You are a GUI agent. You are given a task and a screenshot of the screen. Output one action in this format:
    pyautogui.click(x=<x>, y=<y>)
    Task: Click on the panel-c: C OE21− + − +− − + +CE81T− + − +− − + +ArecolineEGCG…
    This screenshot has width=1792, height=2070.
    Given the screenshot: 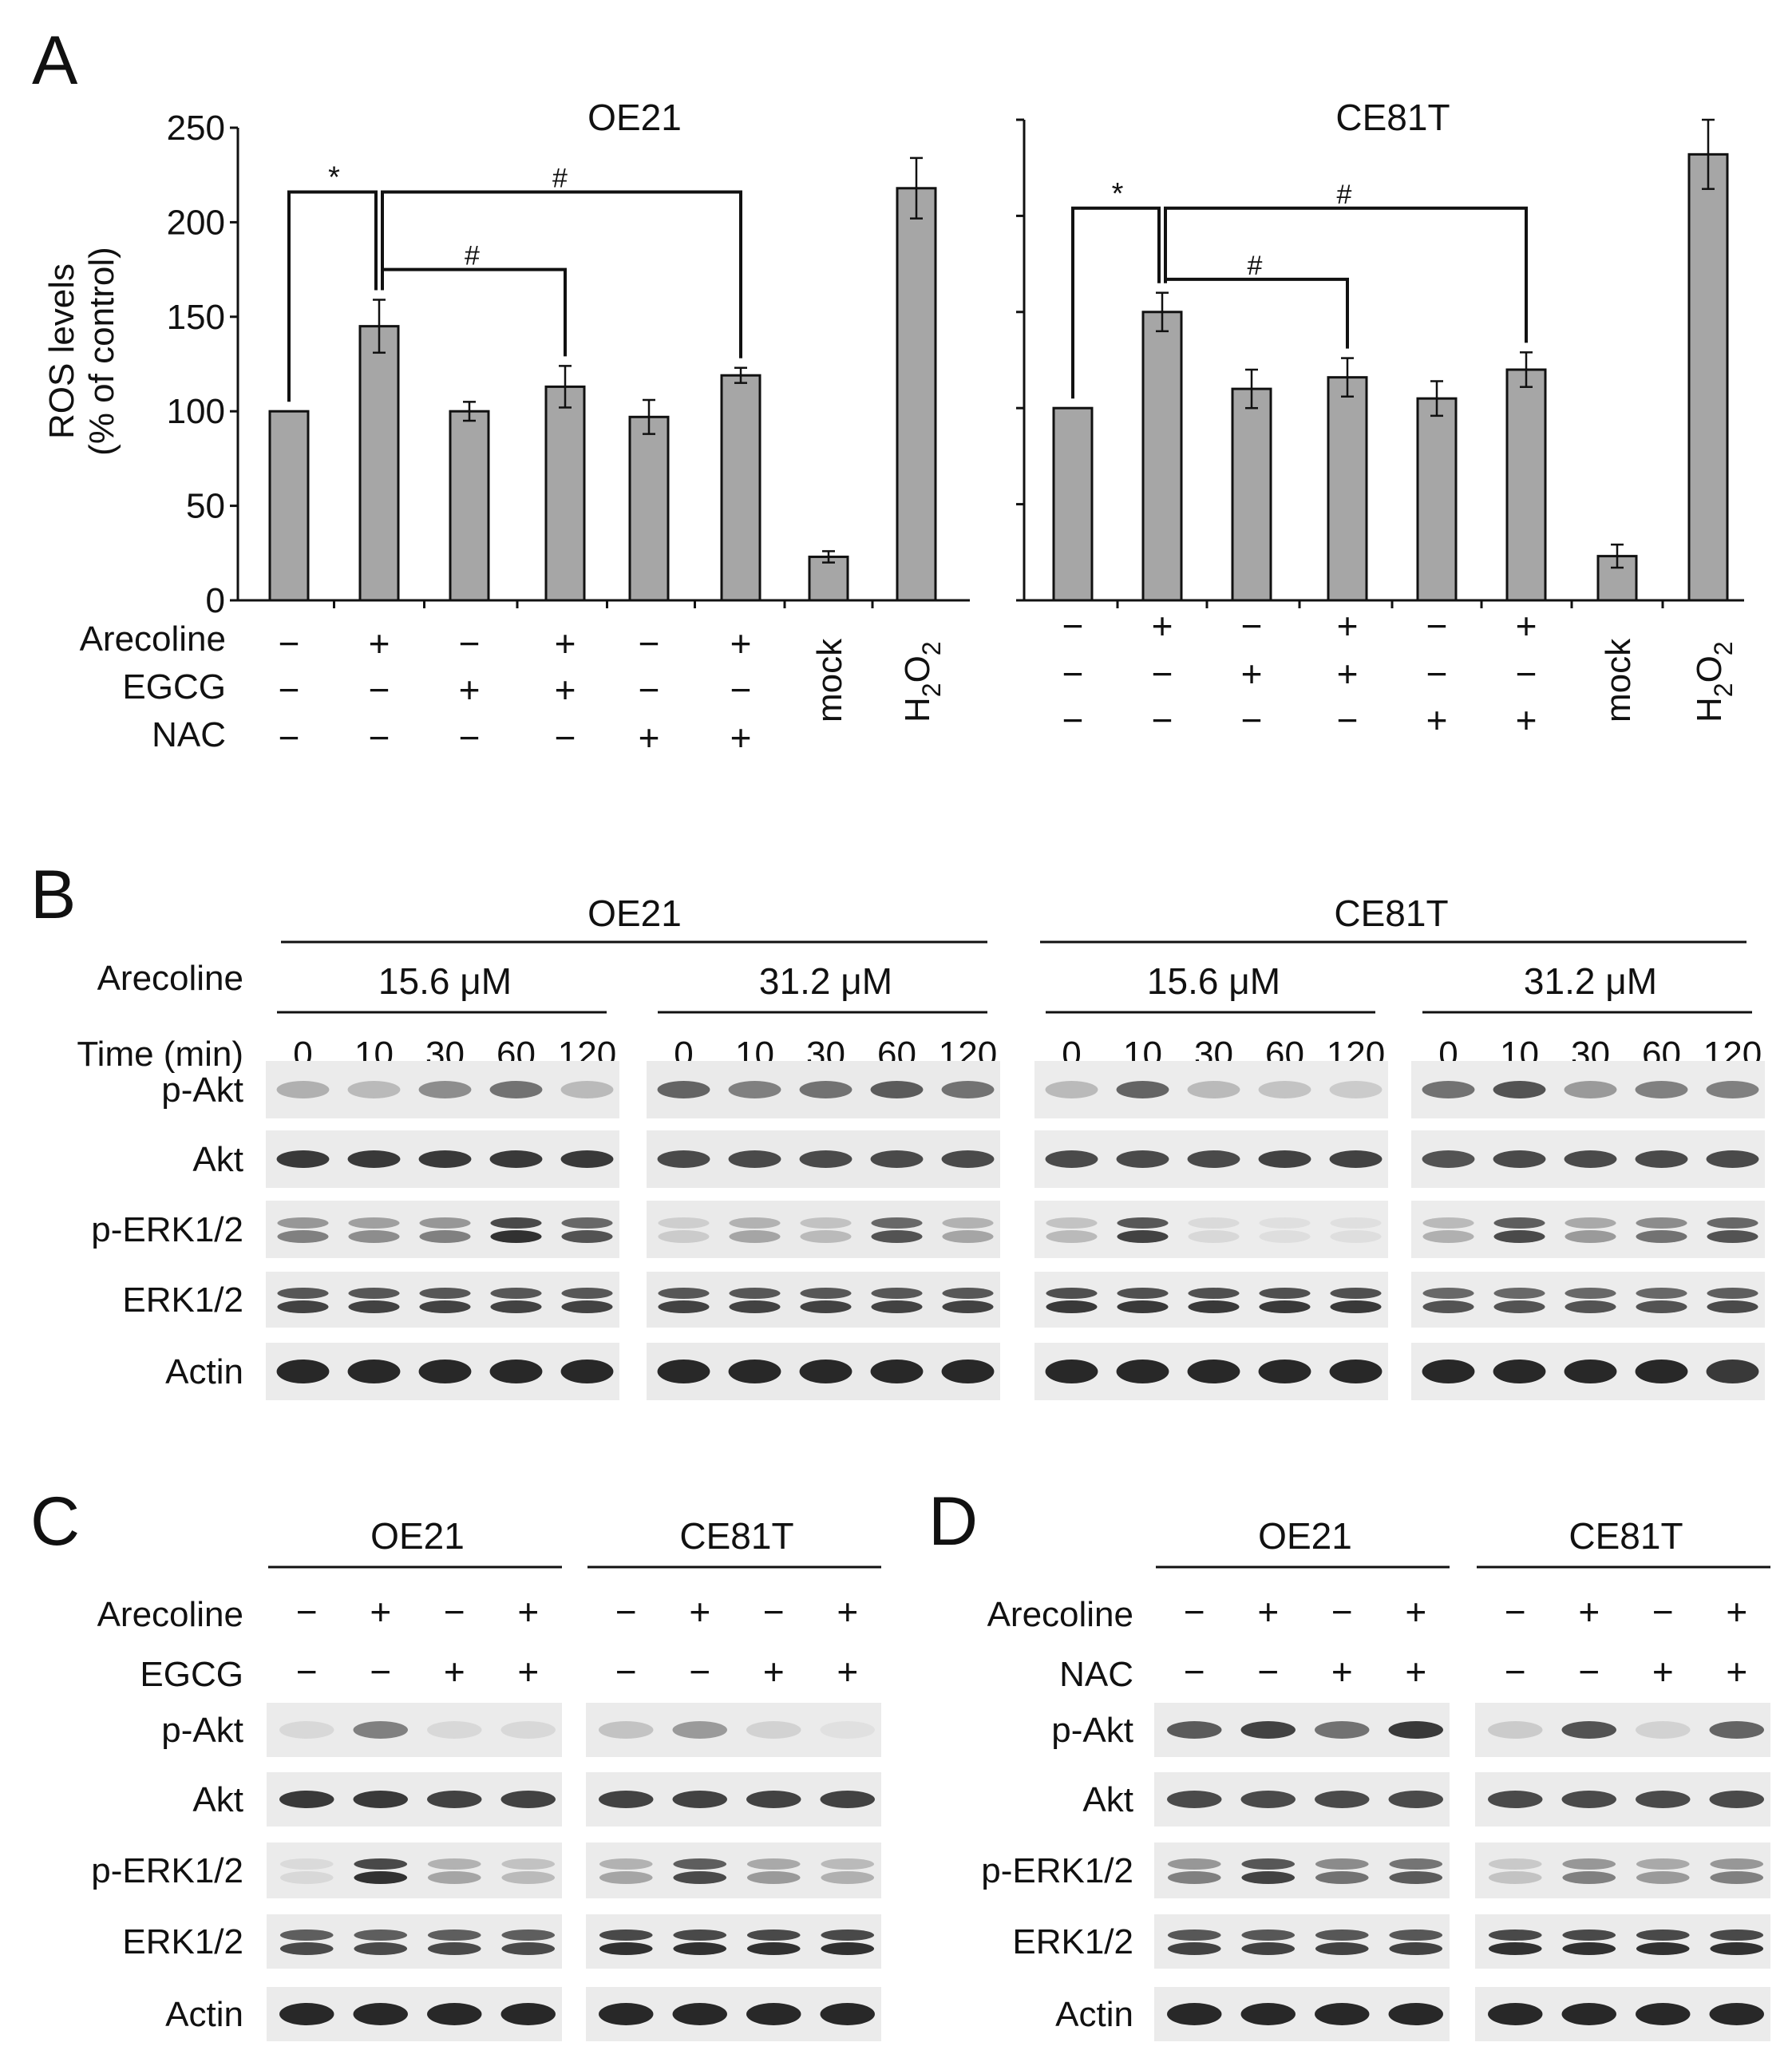 What is the action you would take?
    pyautogui.click(x=456, y=1762)
    